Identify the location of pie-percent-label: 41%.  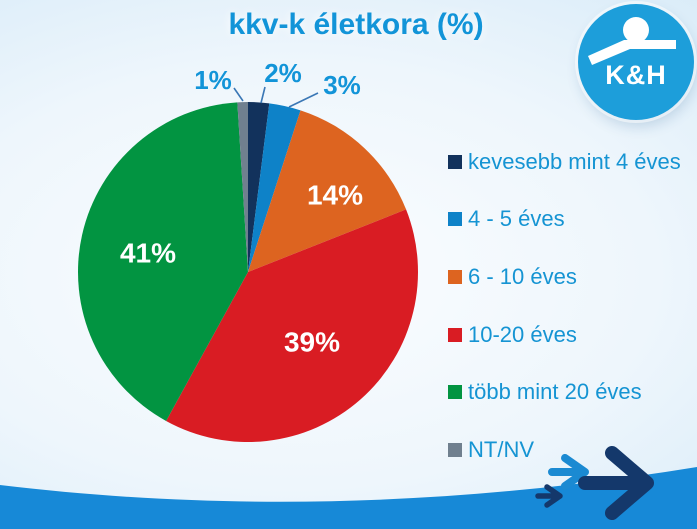
(148, 253).